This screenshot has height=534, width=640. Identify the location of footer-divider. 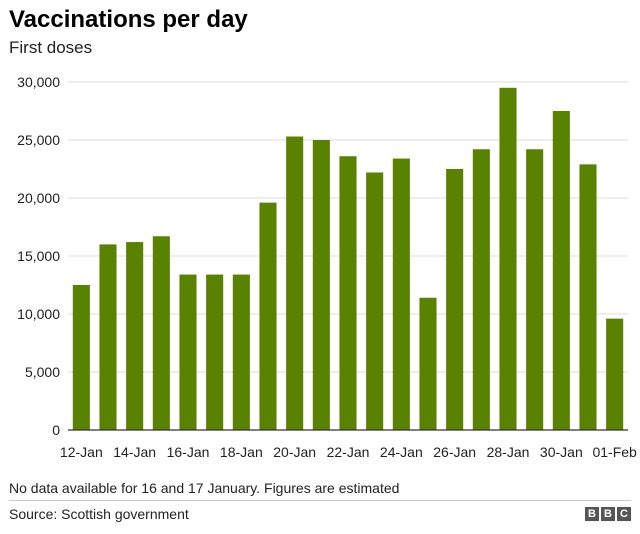
(320, 500).